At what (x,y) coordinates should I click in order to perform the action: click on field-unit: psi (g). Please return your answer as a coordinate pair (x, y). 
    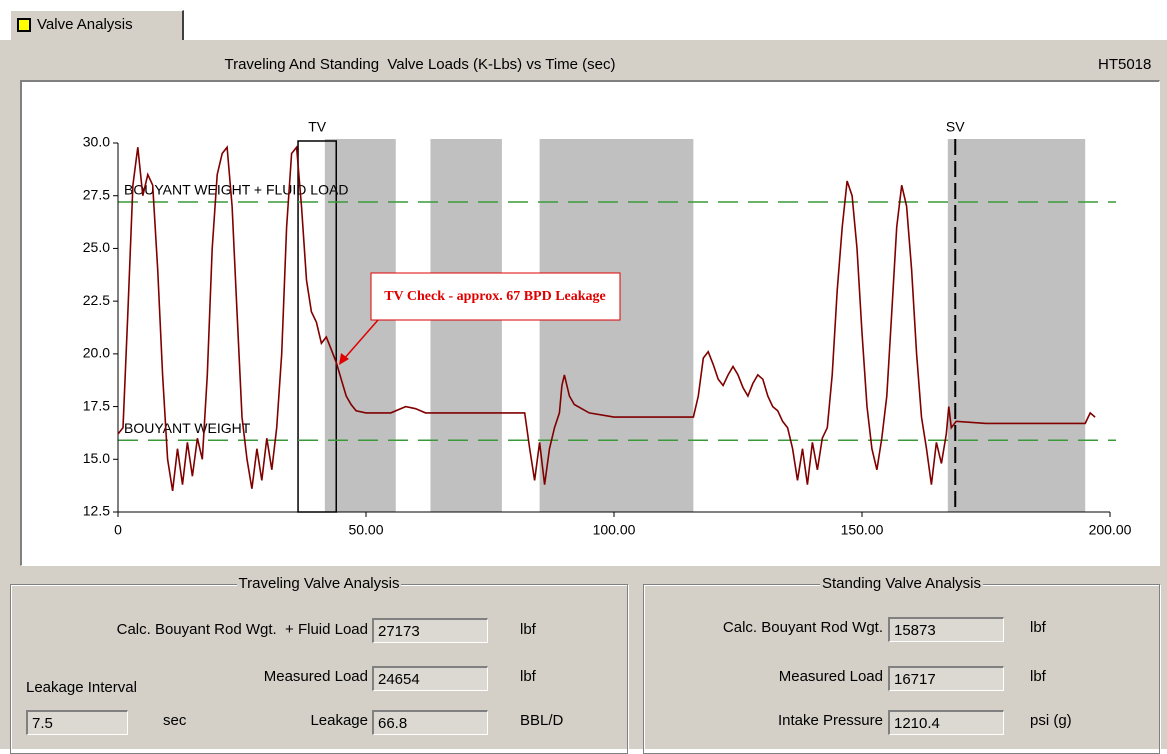
    Looking at the image, I should click on (1051, 720).